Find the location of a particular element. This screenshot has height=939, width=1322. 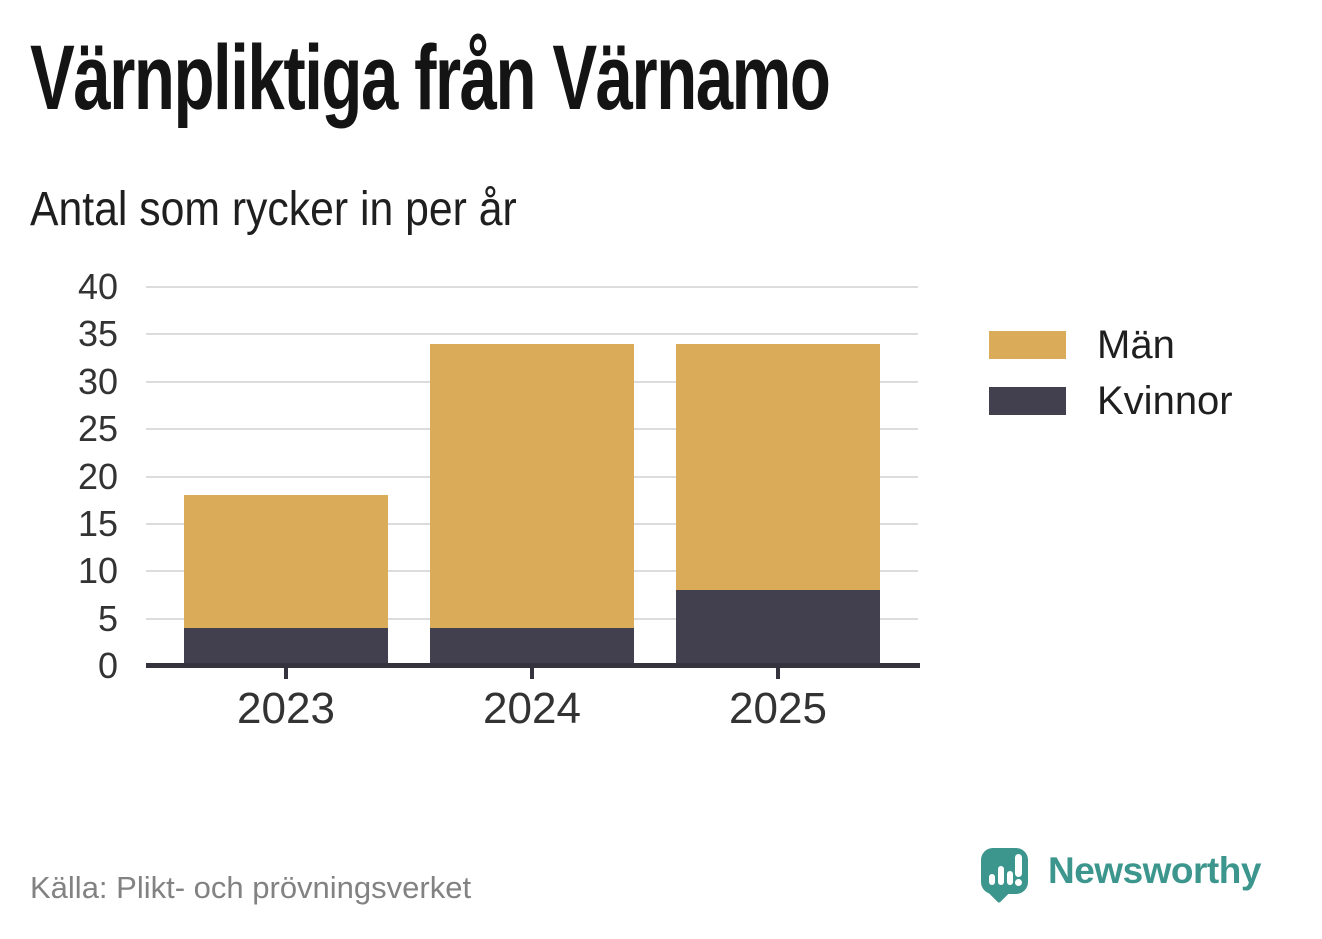

newsworthy-logo: Newsworthy is located at coordinates (1151, 883).